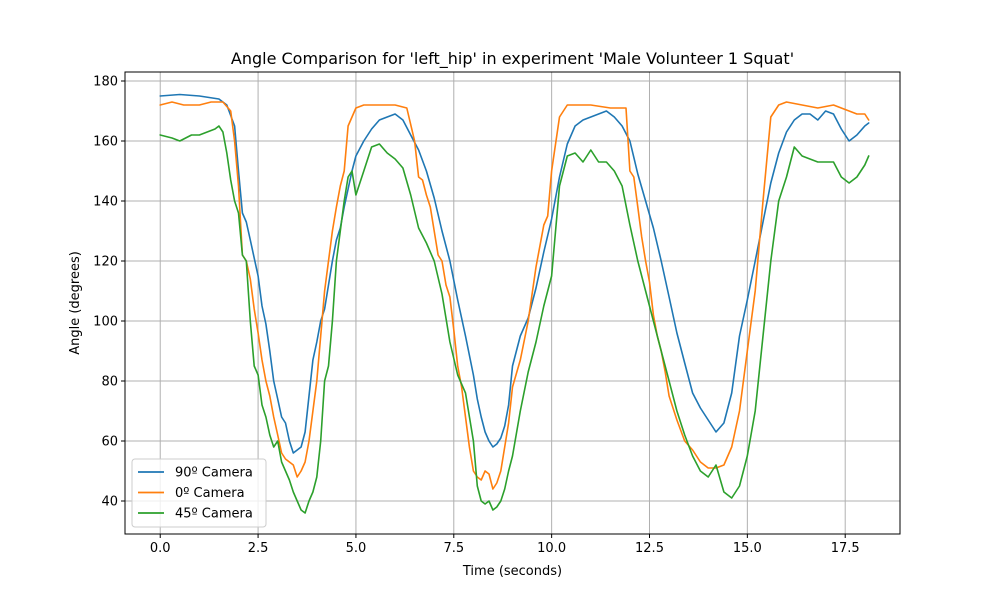 The image size is (1000, 600). What do you see at coordinates (845, 548) in the screenshot?
I see `x-tick-label: 17.5` at bounding box center [845, 548].